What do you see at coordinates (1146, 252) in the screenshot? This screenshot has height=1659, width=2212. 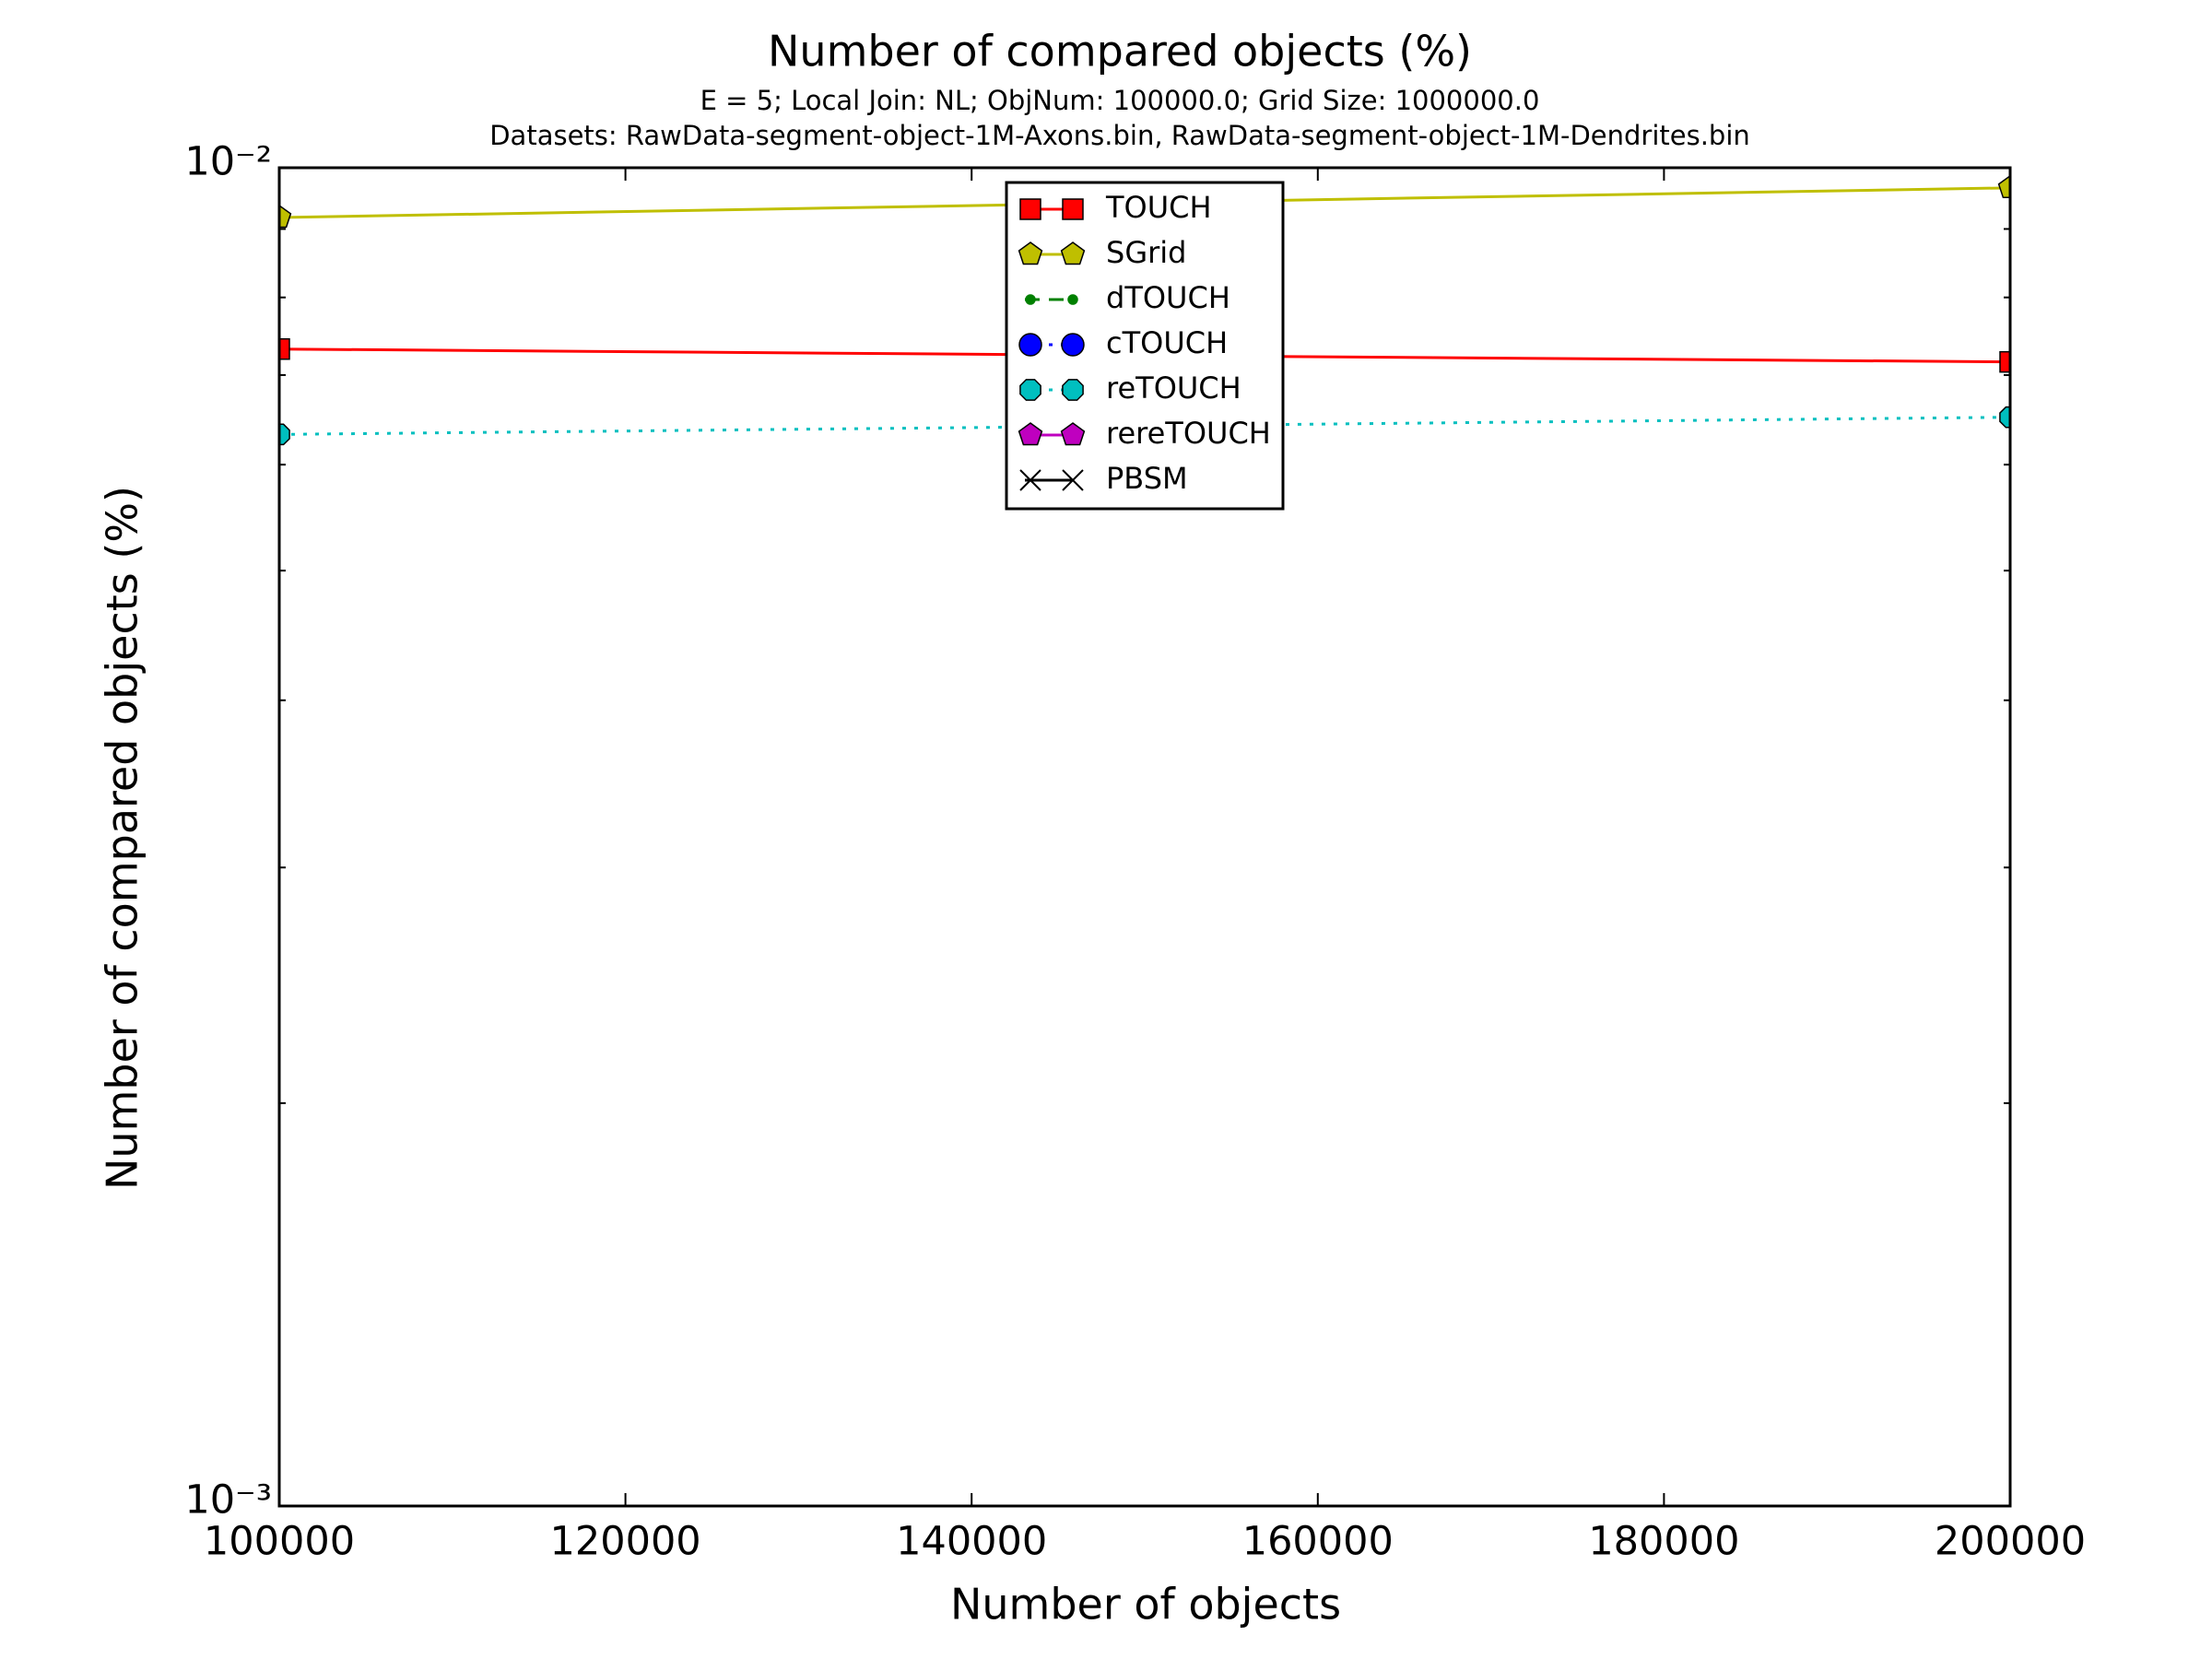 I see `legend-label: SGrid` at bounding box center [1146, 252].